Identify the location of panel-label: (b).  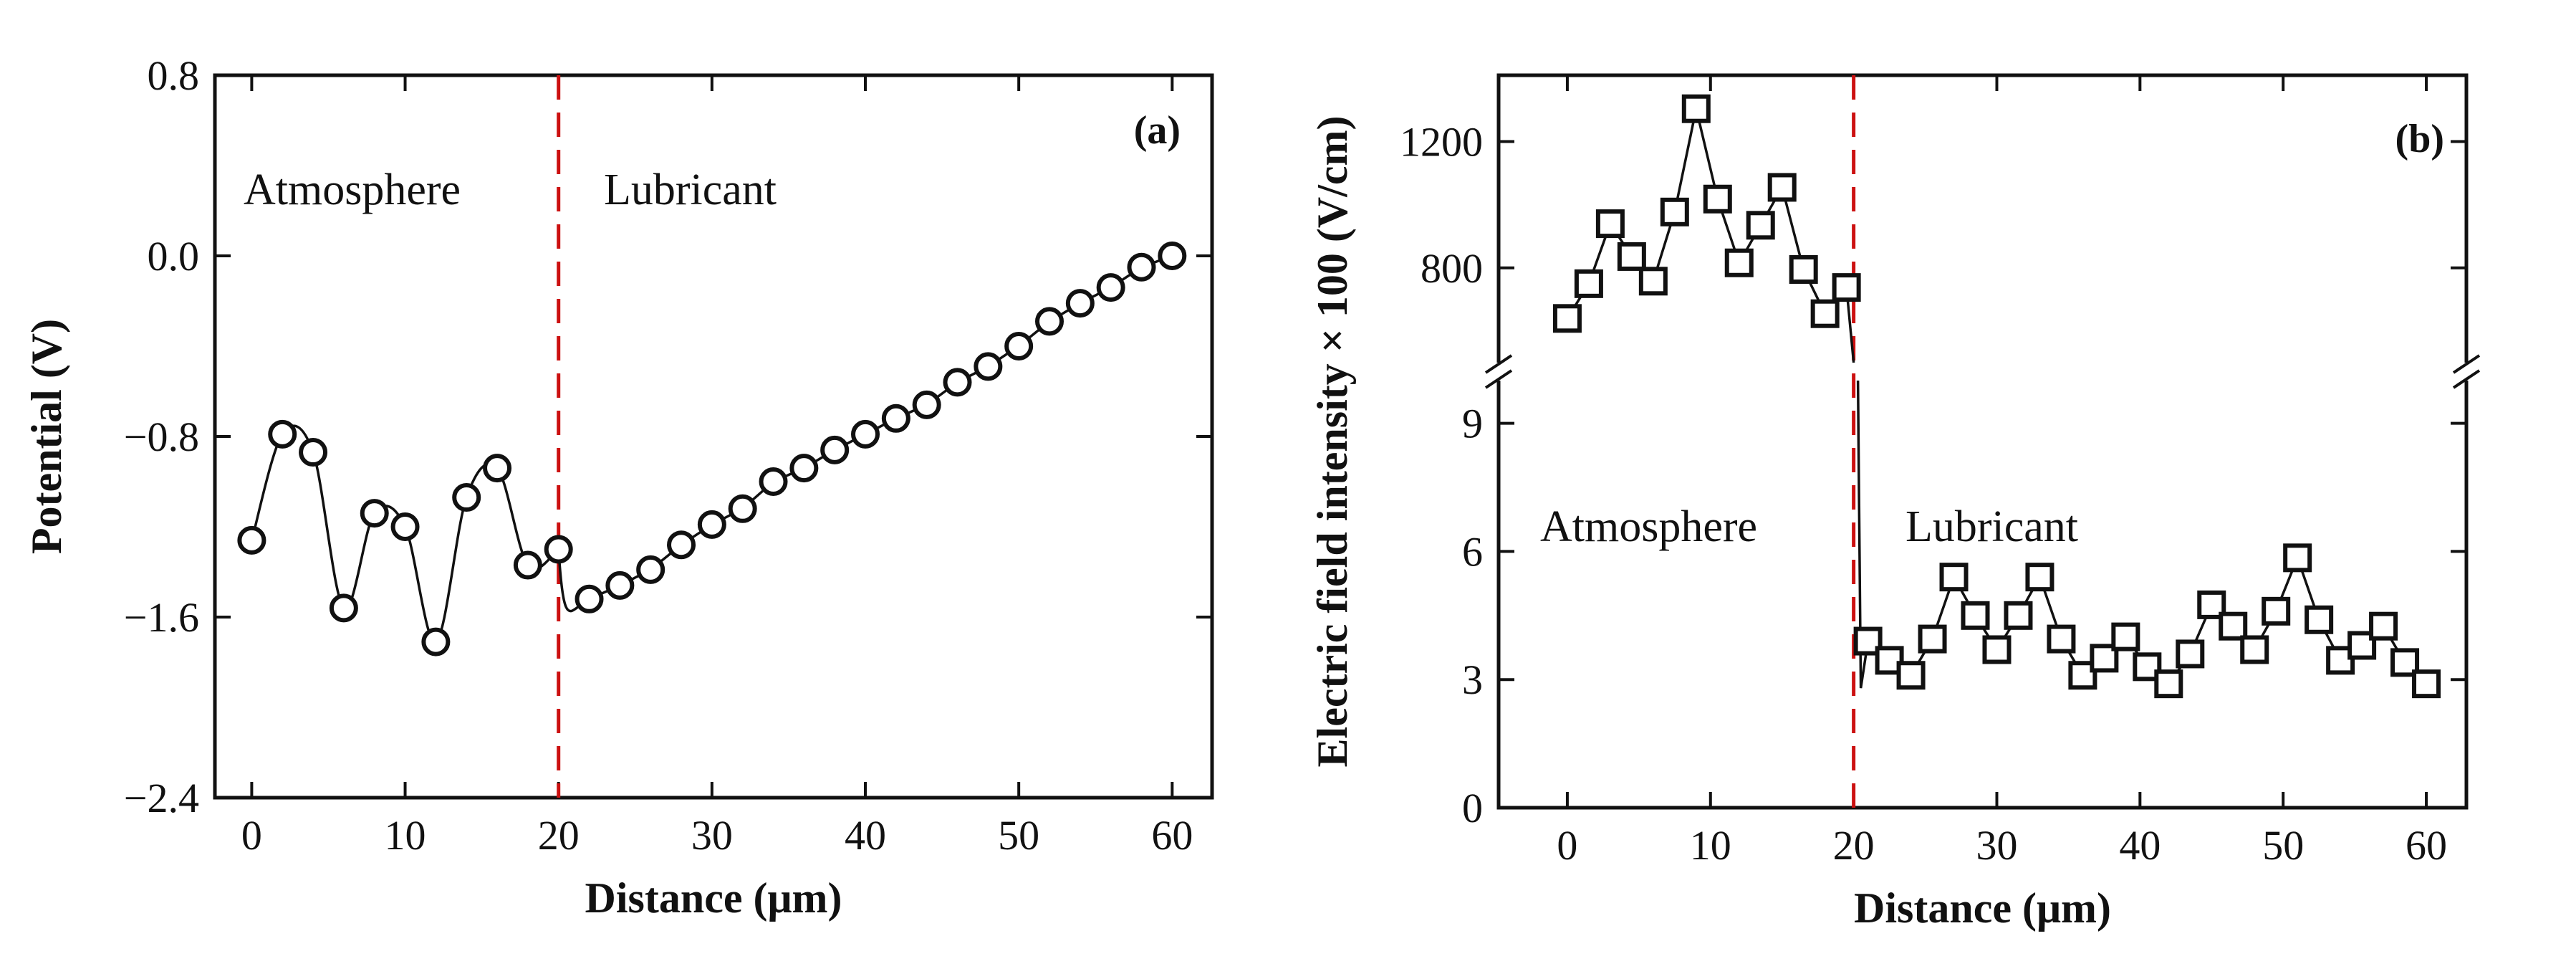
(2420, 139).